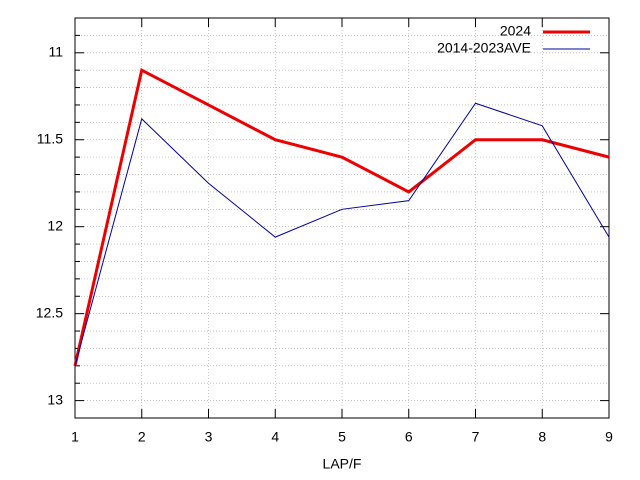 This screenshot has height=480, width=640. I want to click on x-axis-label: LAP/F, so click(342, 464).